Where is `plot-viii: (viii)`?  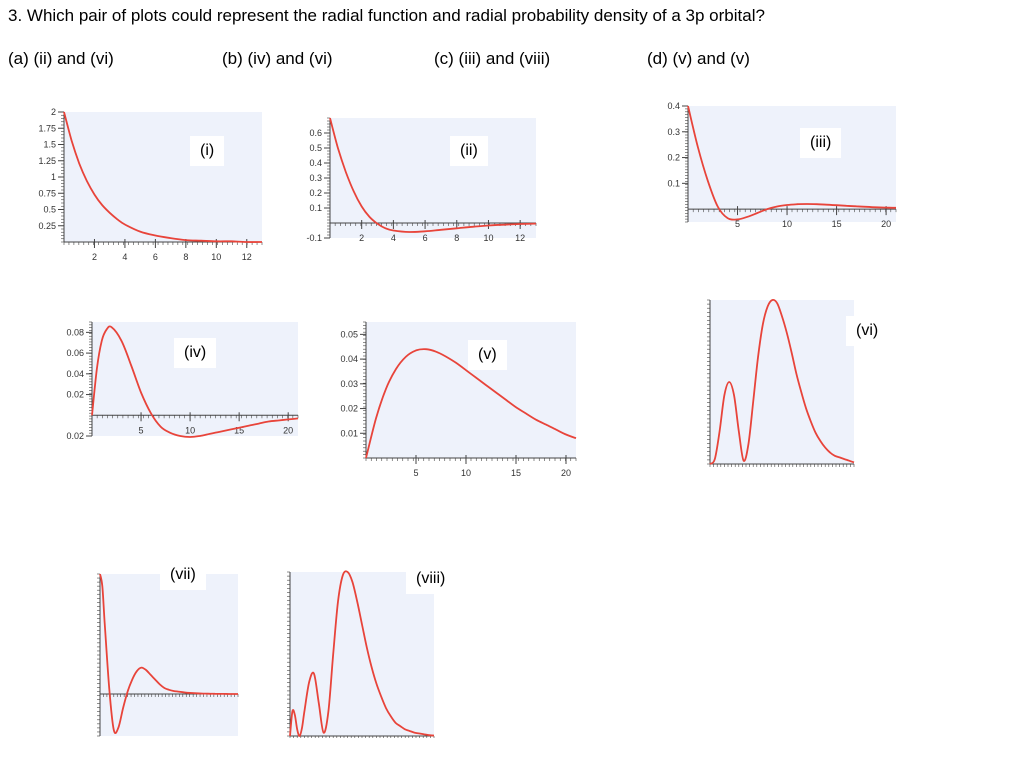 plot-viii: (viii) is located at coordinates (369, 647).